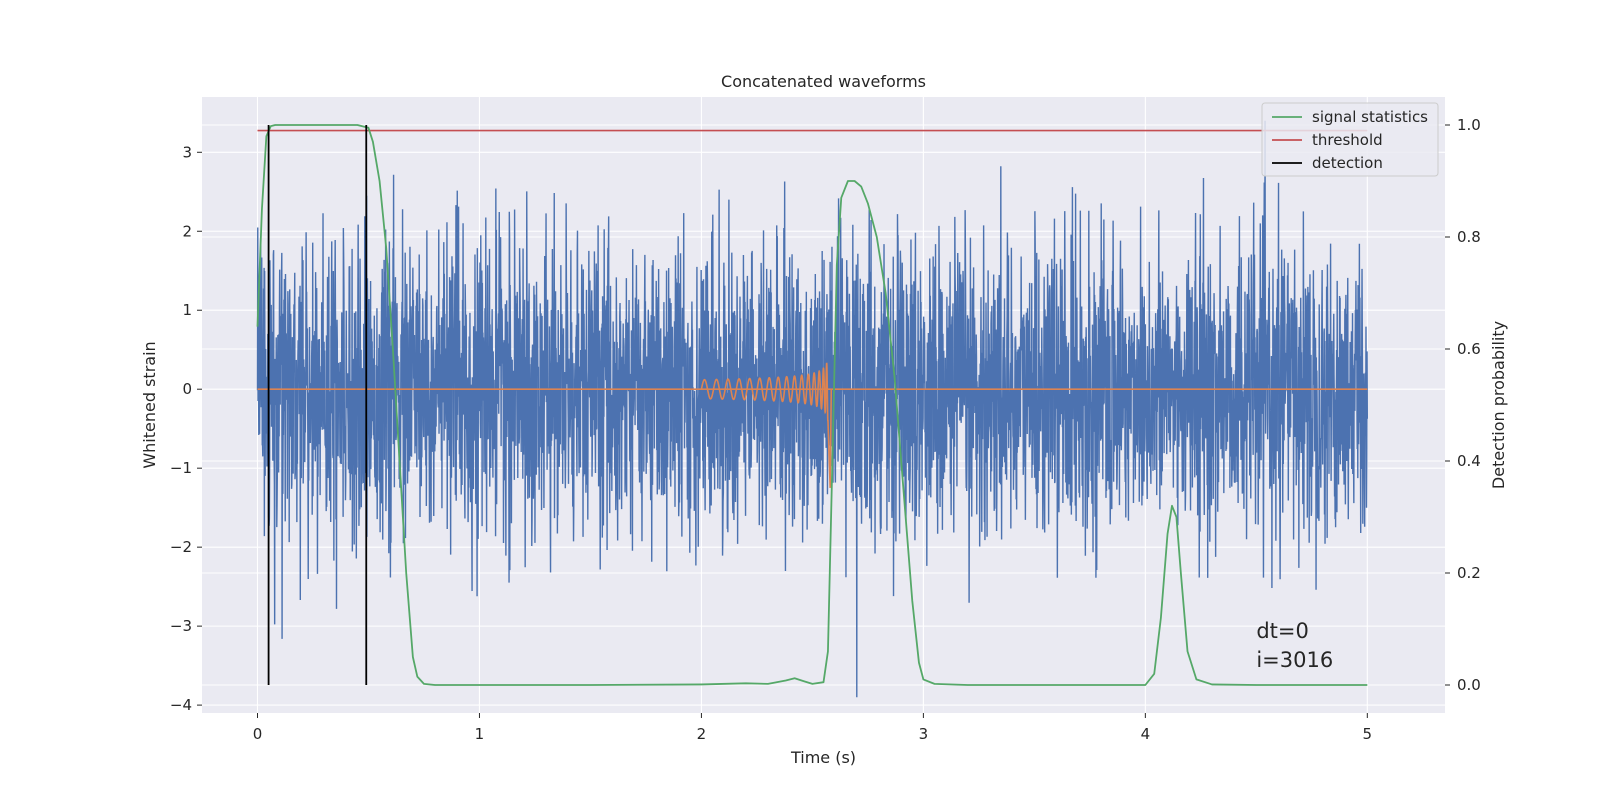 This screenshot has height=804, width=1600. What do you see at coordinates (1146, 734) in the screenshot?
I see `x-tick-label: 4` at bounding box center [1146, 734].